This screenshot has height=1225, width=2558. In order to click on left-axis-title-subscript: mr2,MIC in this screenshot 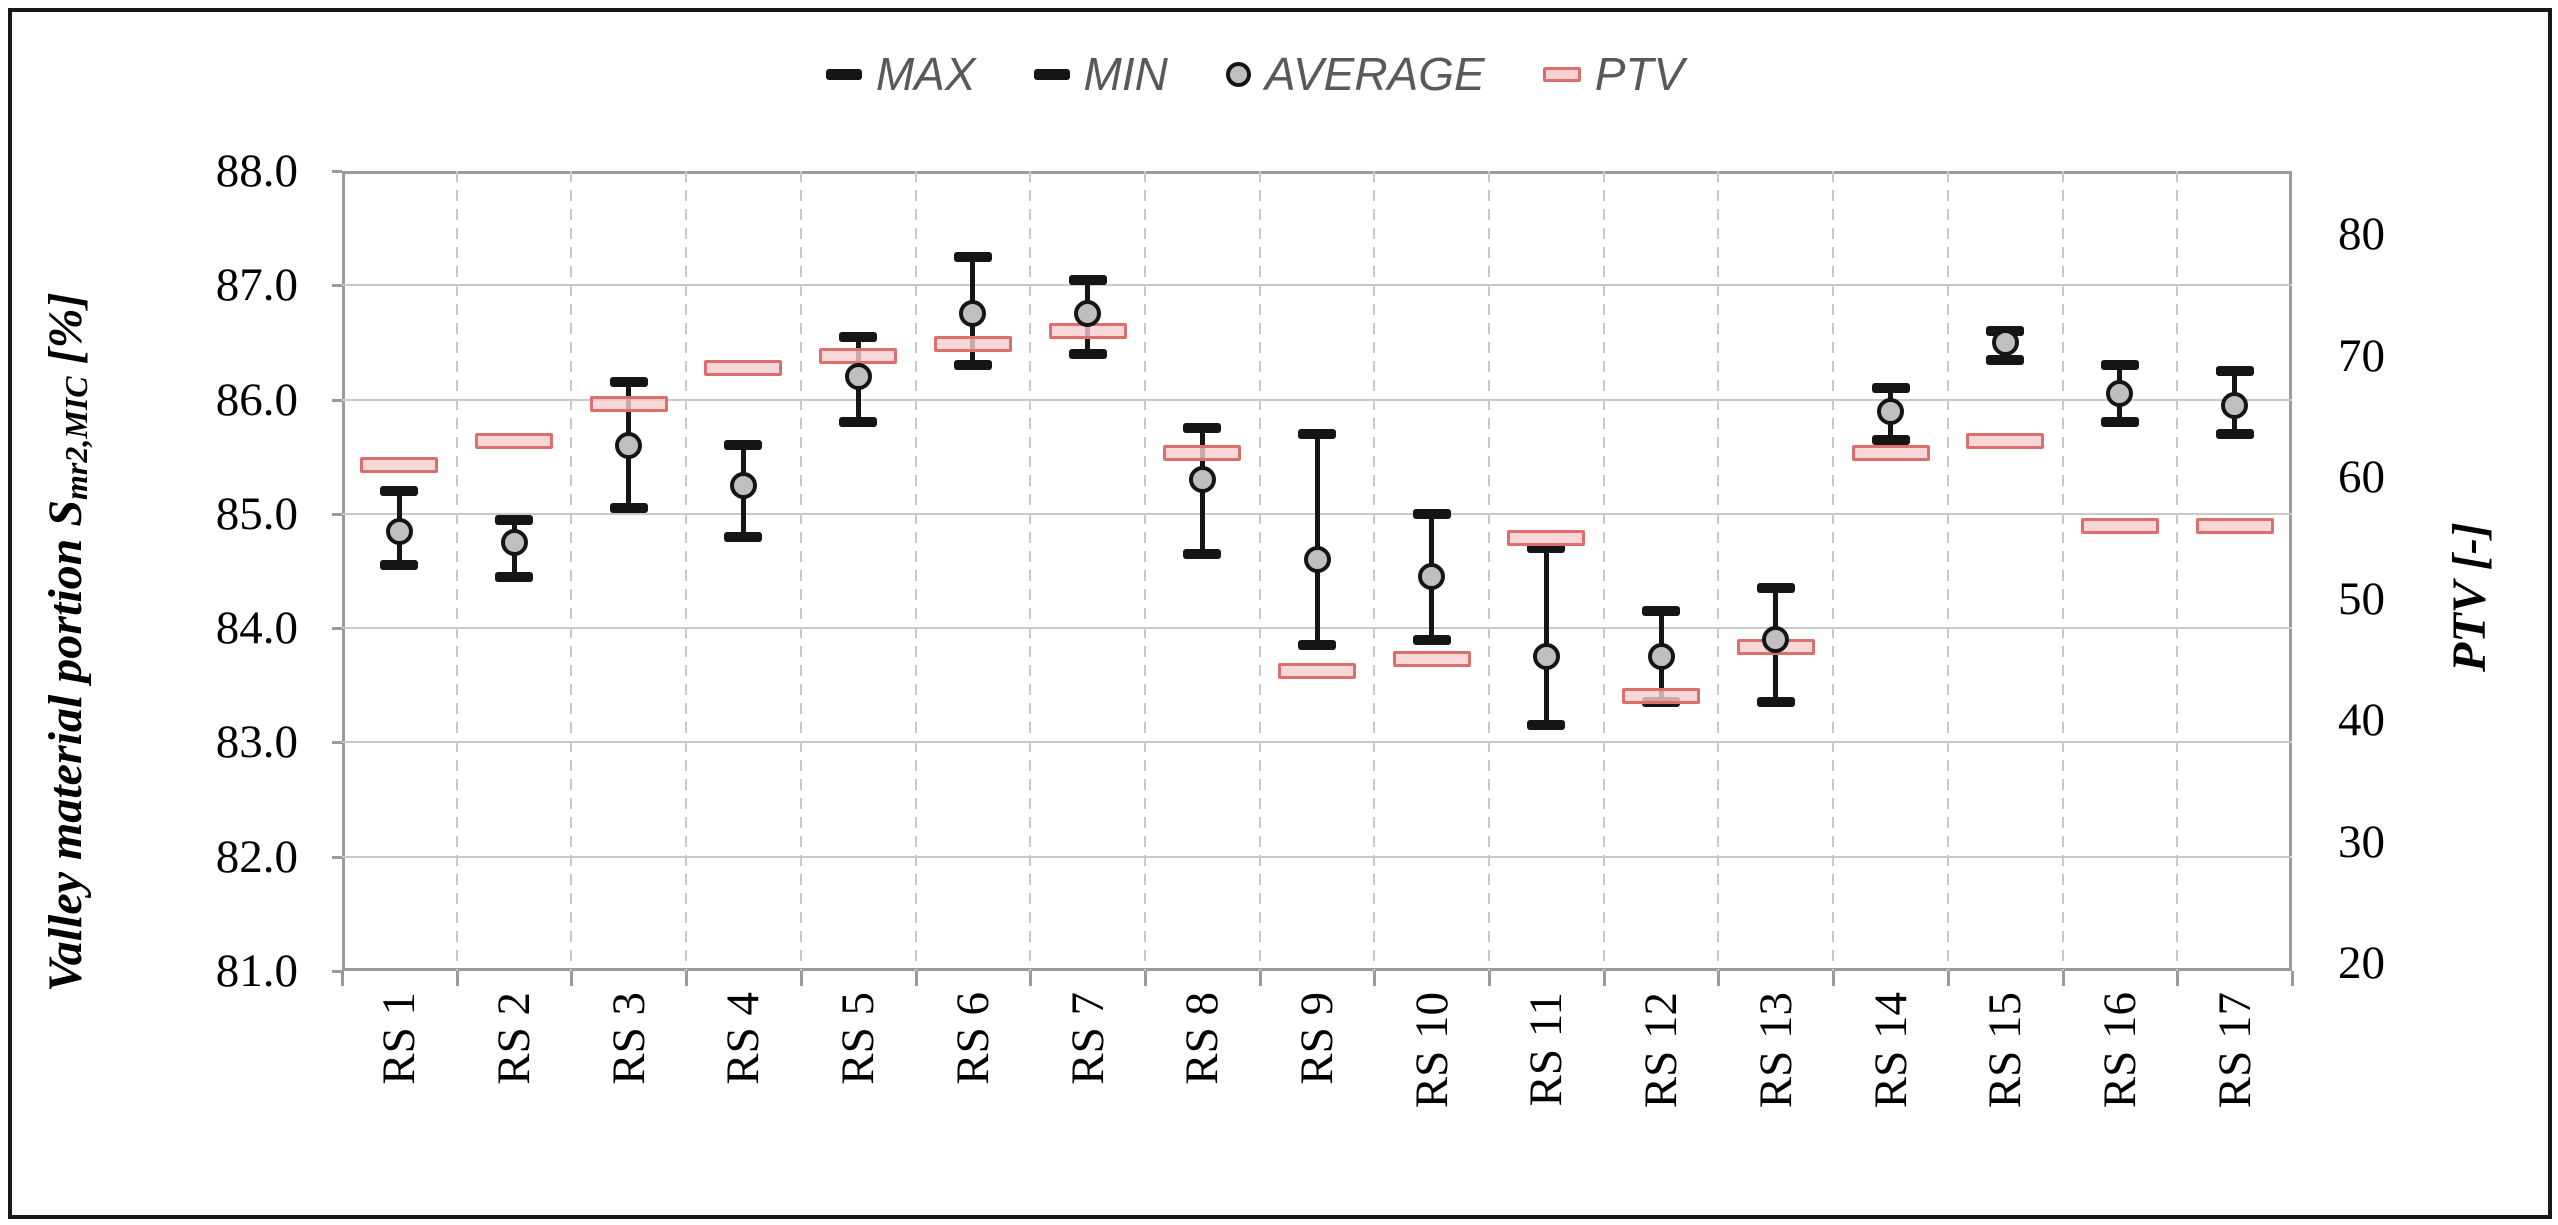, I will do `click(75, 438)`.